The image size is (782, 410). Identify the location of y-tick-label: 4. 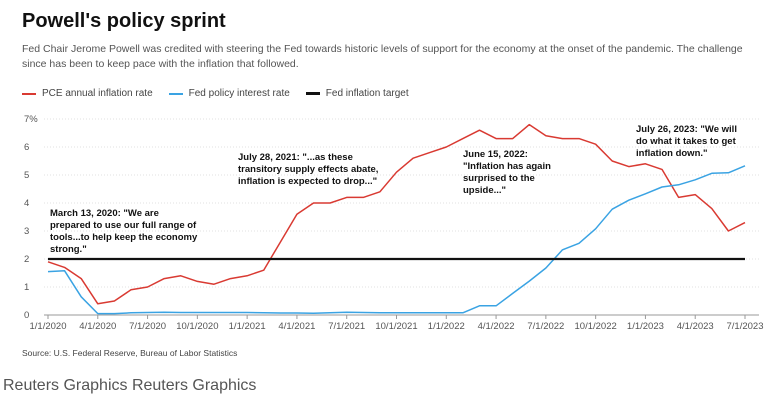
(26, 203).